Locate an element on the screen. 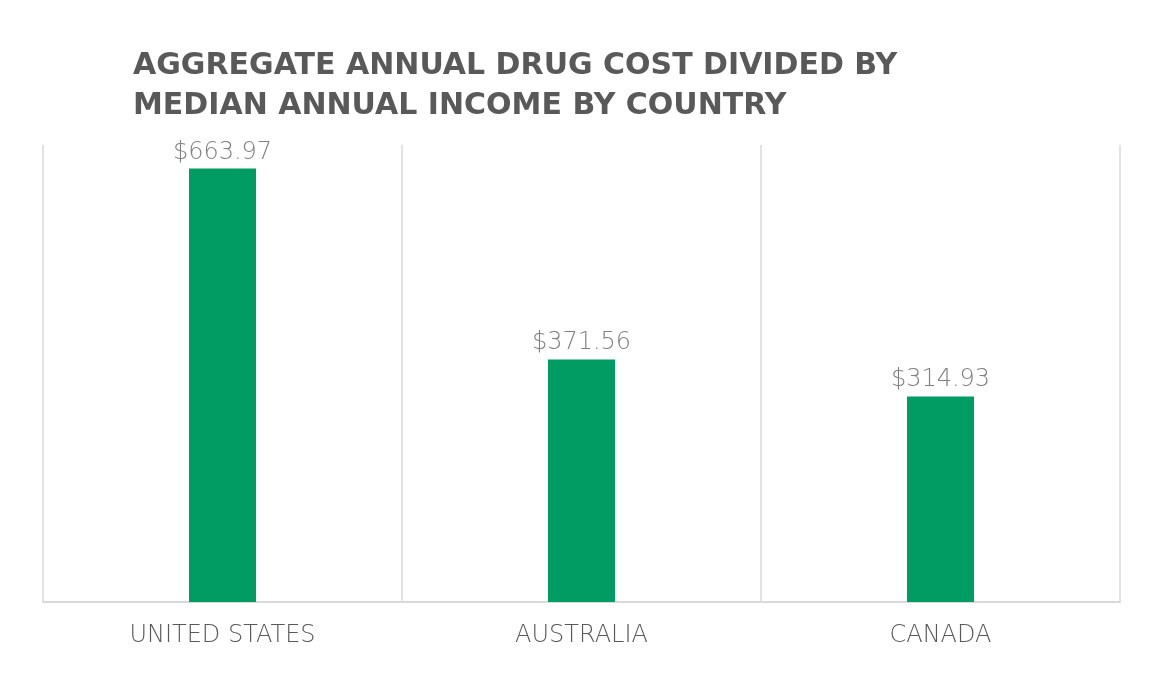 This screenshot has height=675, width=1153. data-label: $371.56 is located at coordinates (581, 341).